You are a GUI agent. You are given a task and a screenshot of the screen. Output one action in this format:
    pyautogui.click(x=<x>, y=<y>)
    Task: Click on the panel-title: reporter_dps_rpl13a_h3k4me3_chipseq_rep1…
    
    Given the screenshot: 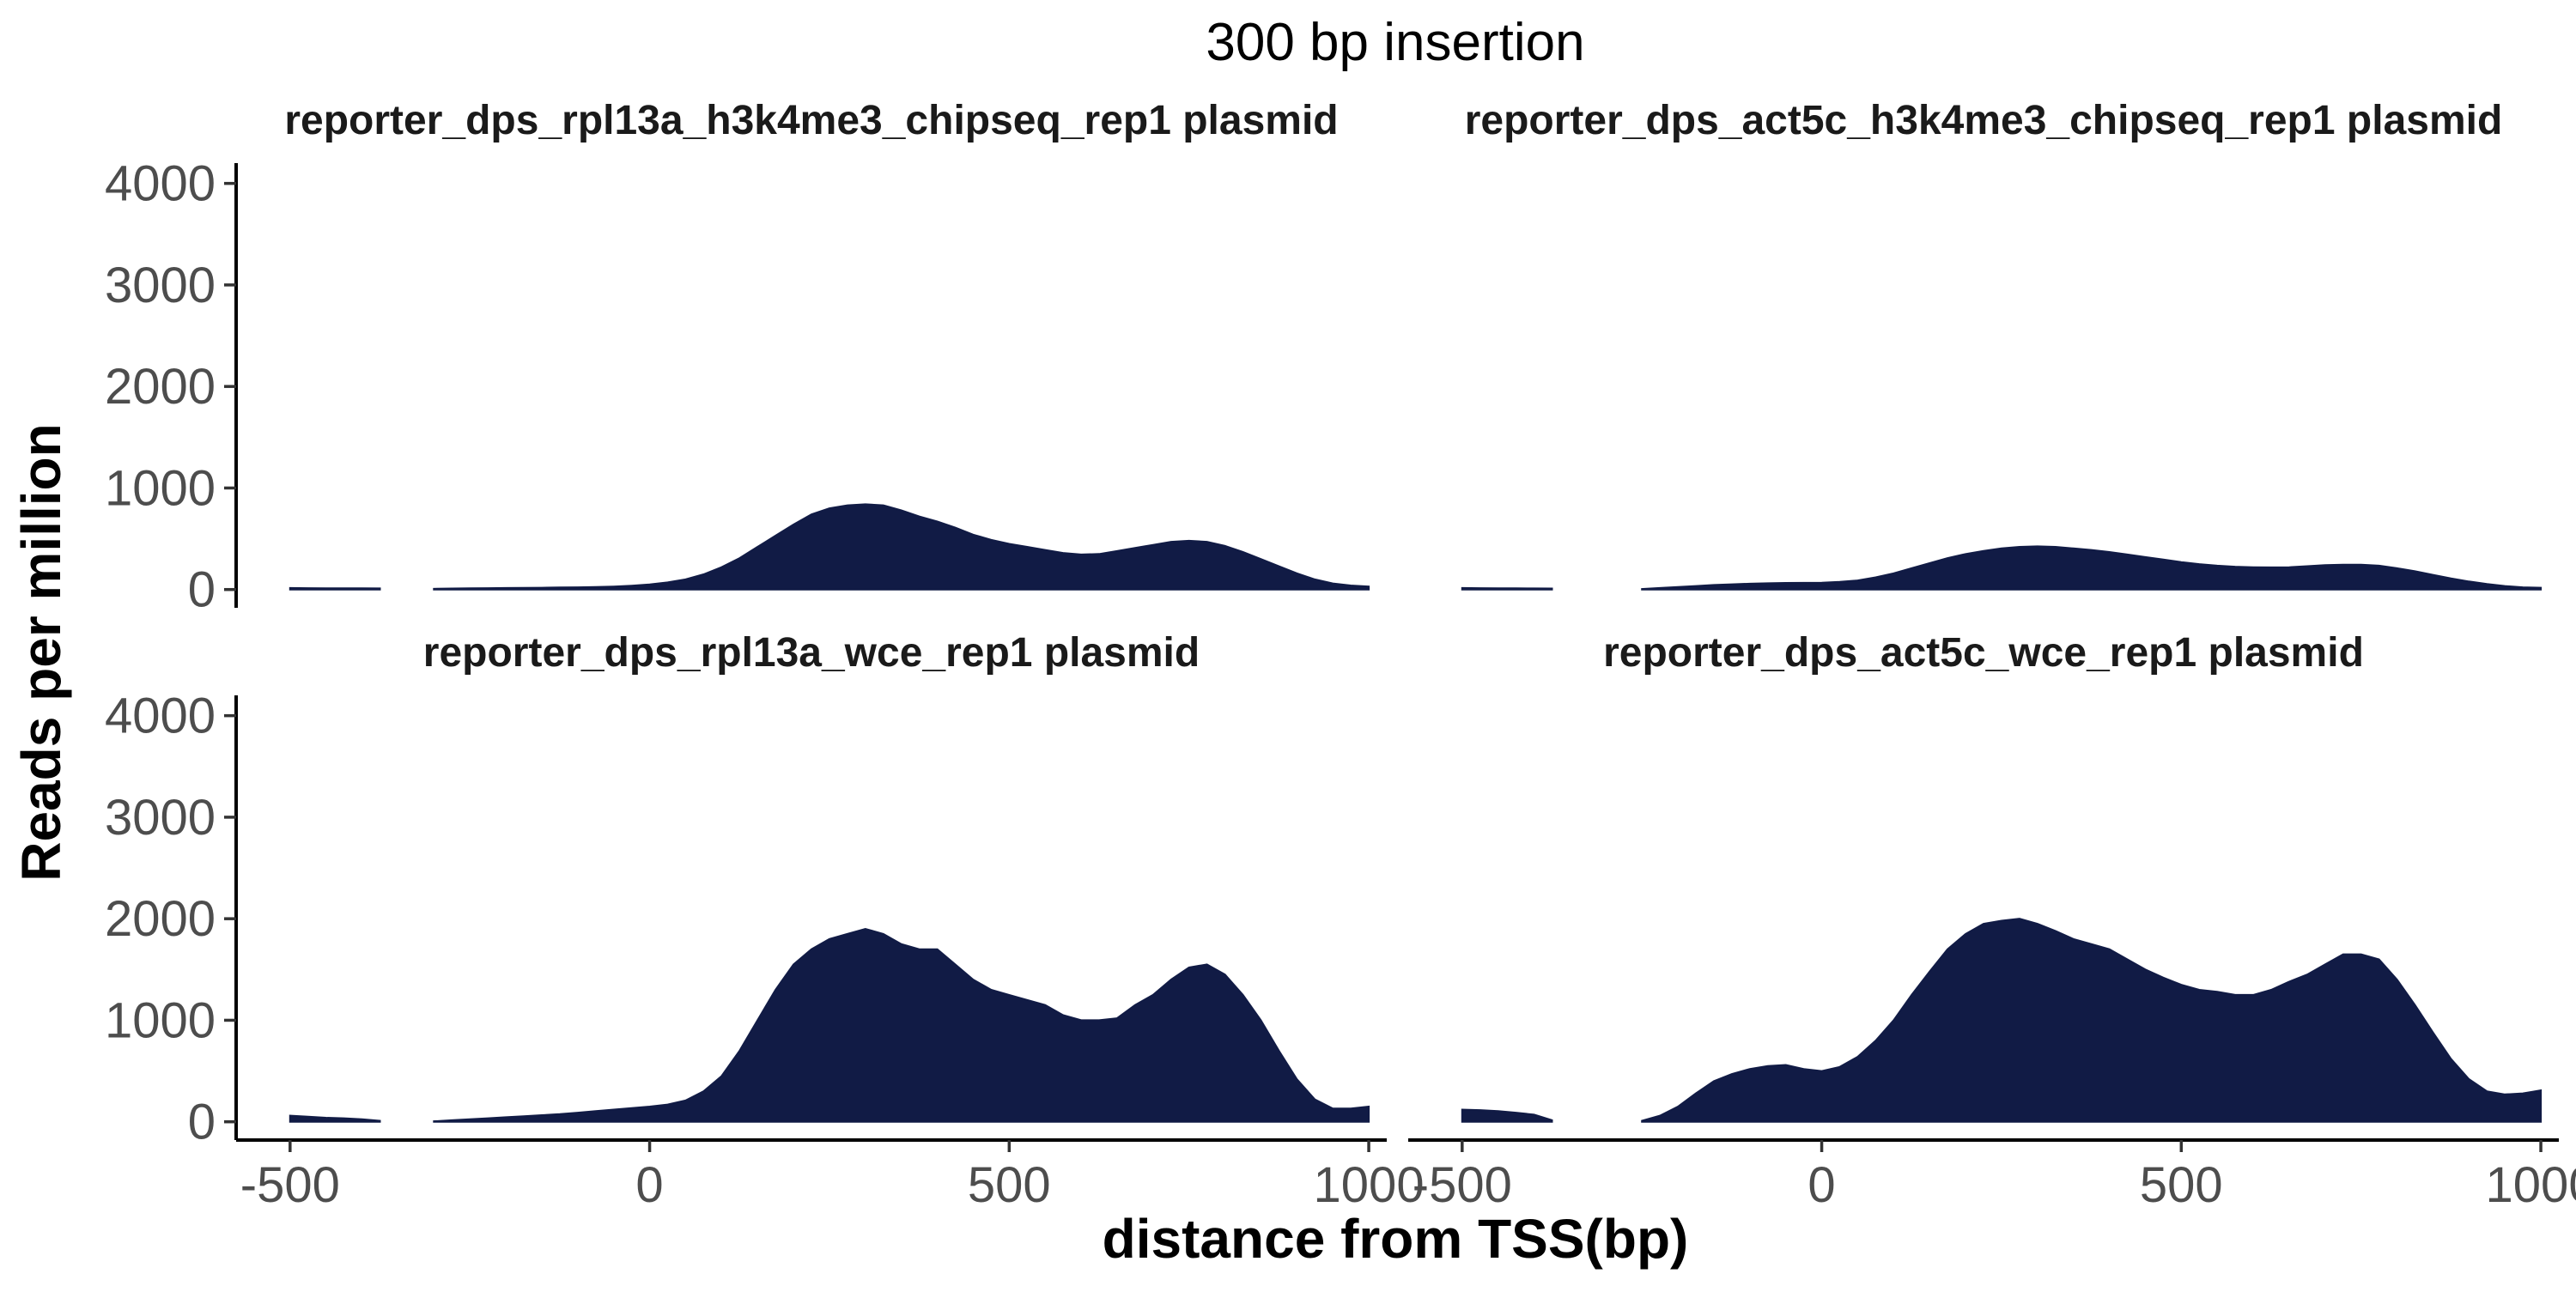 What is the action you would take?
    pyautogui.click(x=811, y=120)
    